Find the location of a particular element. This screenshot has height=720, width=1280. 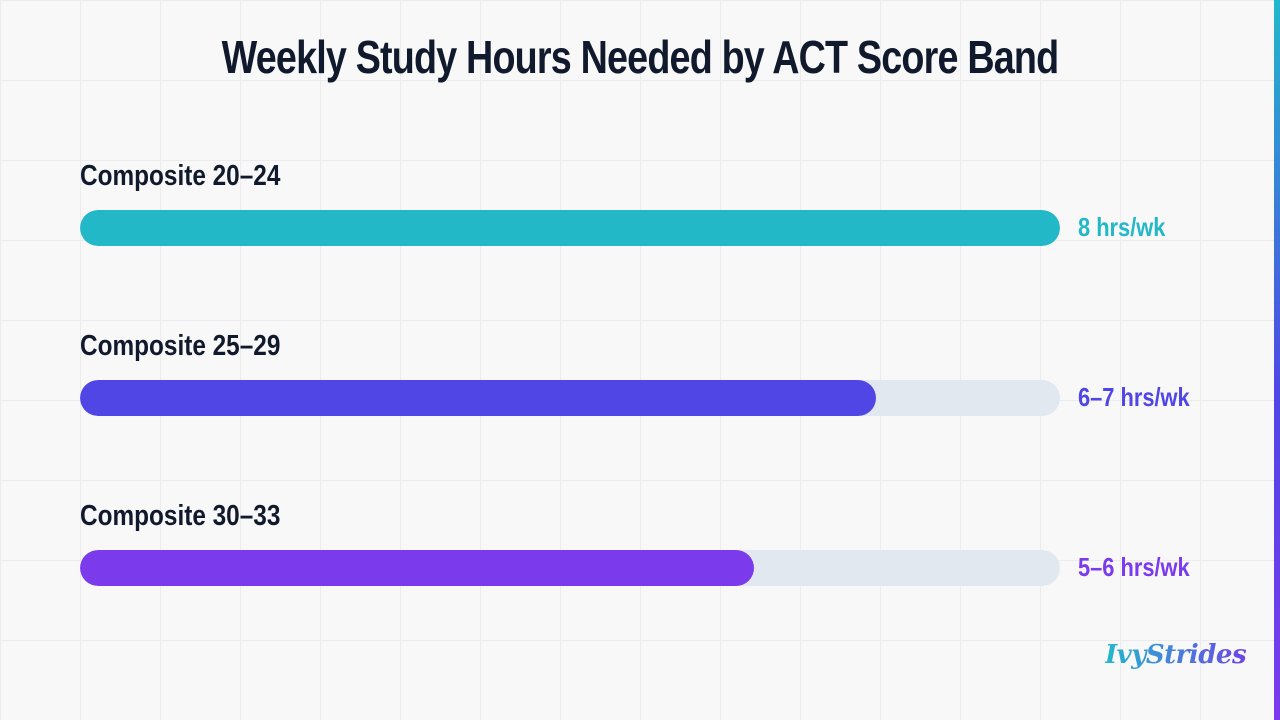

value-label: 6–7 hrs/wk is located at coordinates (1134, 397).